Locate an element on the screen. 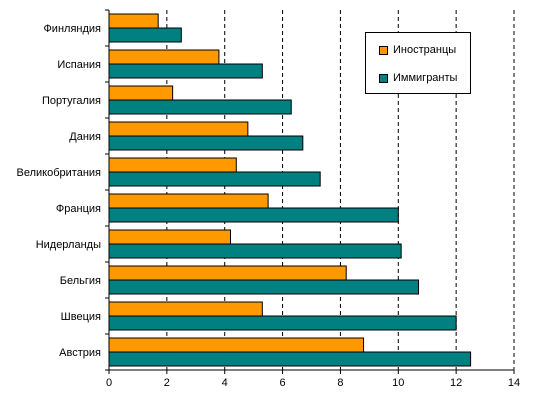 The image size is (537, 412). x-tick-label: 4 is located at coordinates (225, 383).